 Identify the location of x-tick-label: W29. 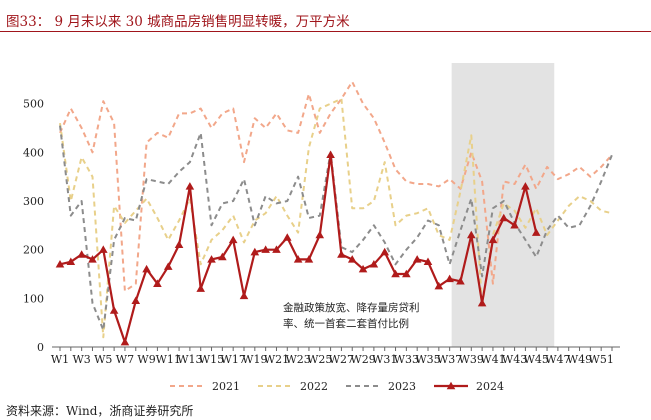
(362, 359).